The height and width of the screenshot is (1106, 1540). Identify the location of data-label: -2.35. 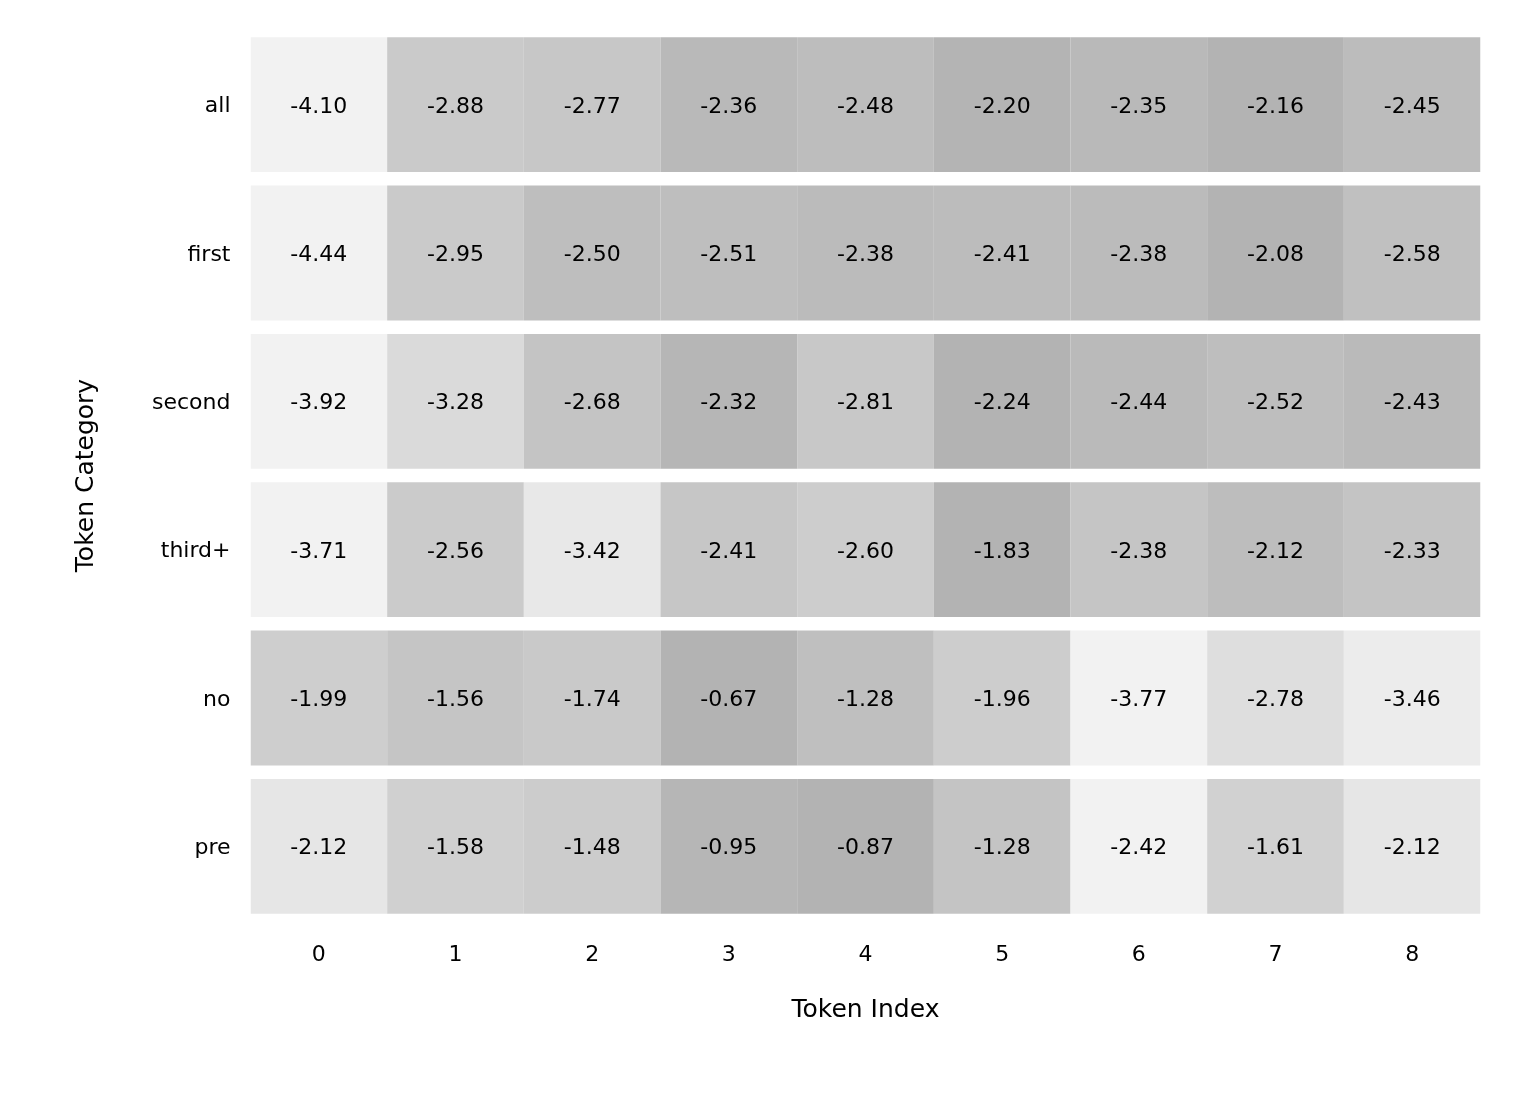
(1139, 105).